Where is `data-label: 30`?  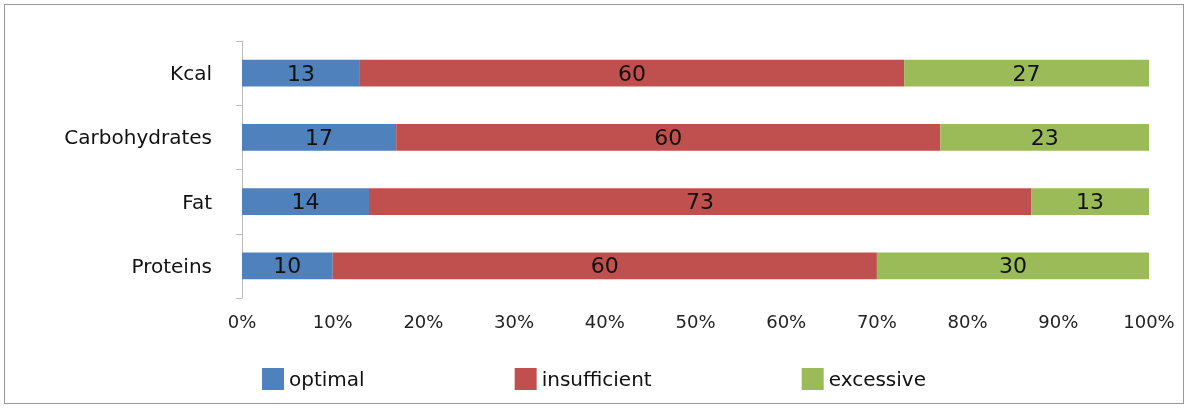
data-label: 30 is located at coordinates (1012, 266).